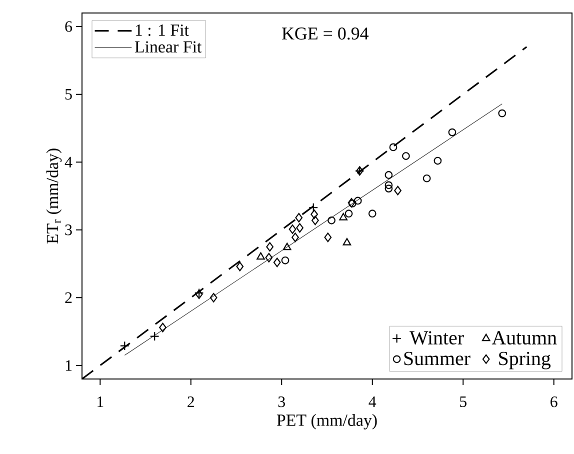 The height and width of the screenshot is (454, 574). Describe the element at coordinates (524, 338) in the screenshot. I see `legend-label: Autumn` at that location.